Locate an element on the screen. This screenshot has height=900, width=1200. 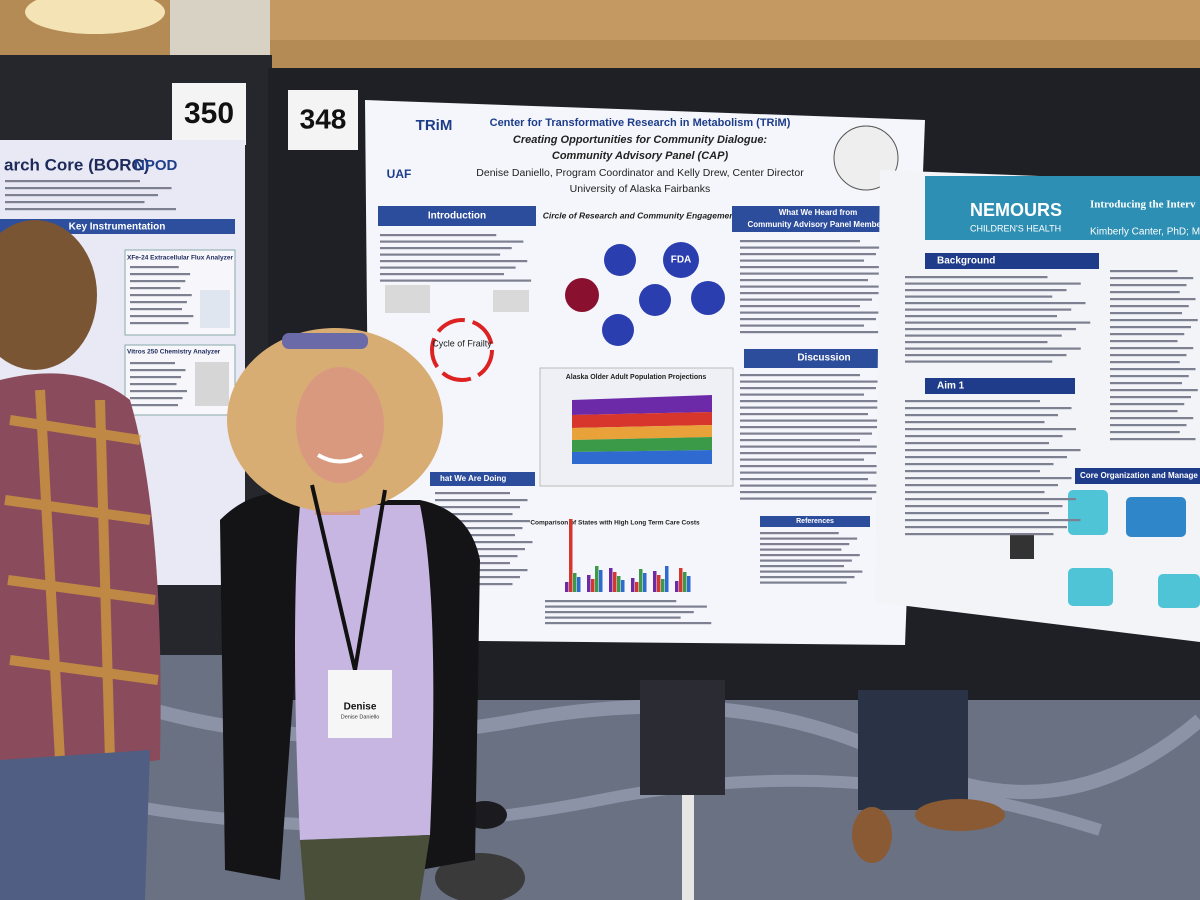
poster-title: arch Core (BORC) is located at coordinates (76, 164).